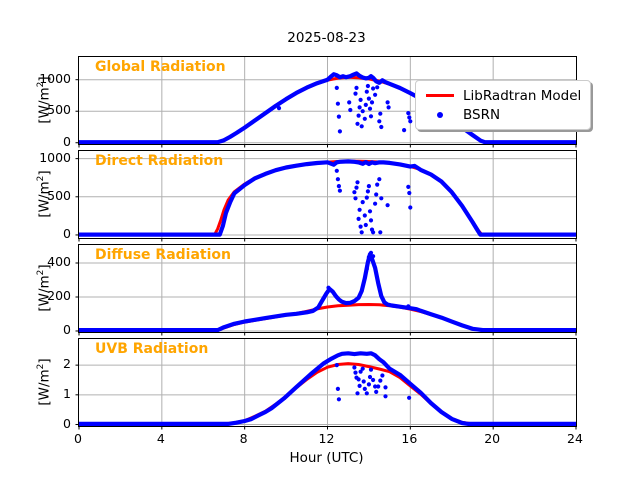  Describe the element at coordinates (59, 295) in the screenshot. I see `y-tick-label: 200` at that location.